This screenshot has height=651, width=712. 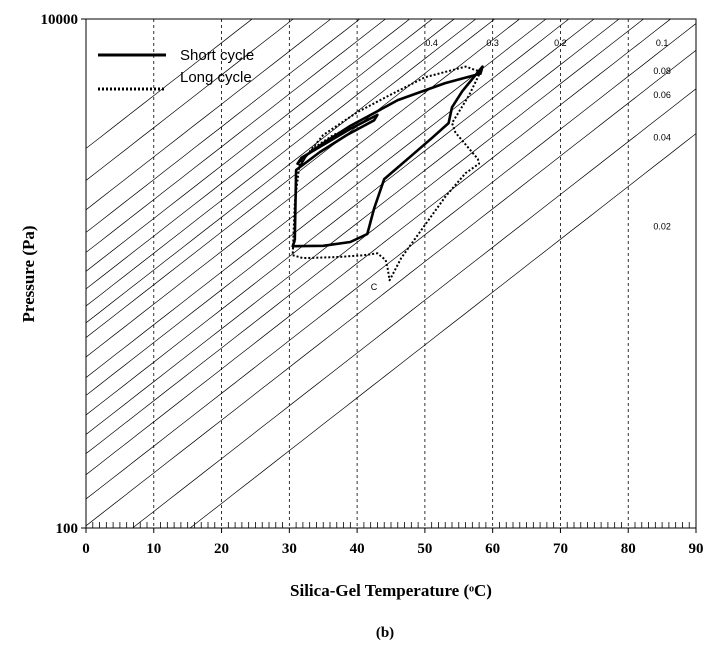 What do you see at coordinates (662, 71) in the screenshot?
I see `isostere-label-16: 0.08` at bounding box center [662, 71].